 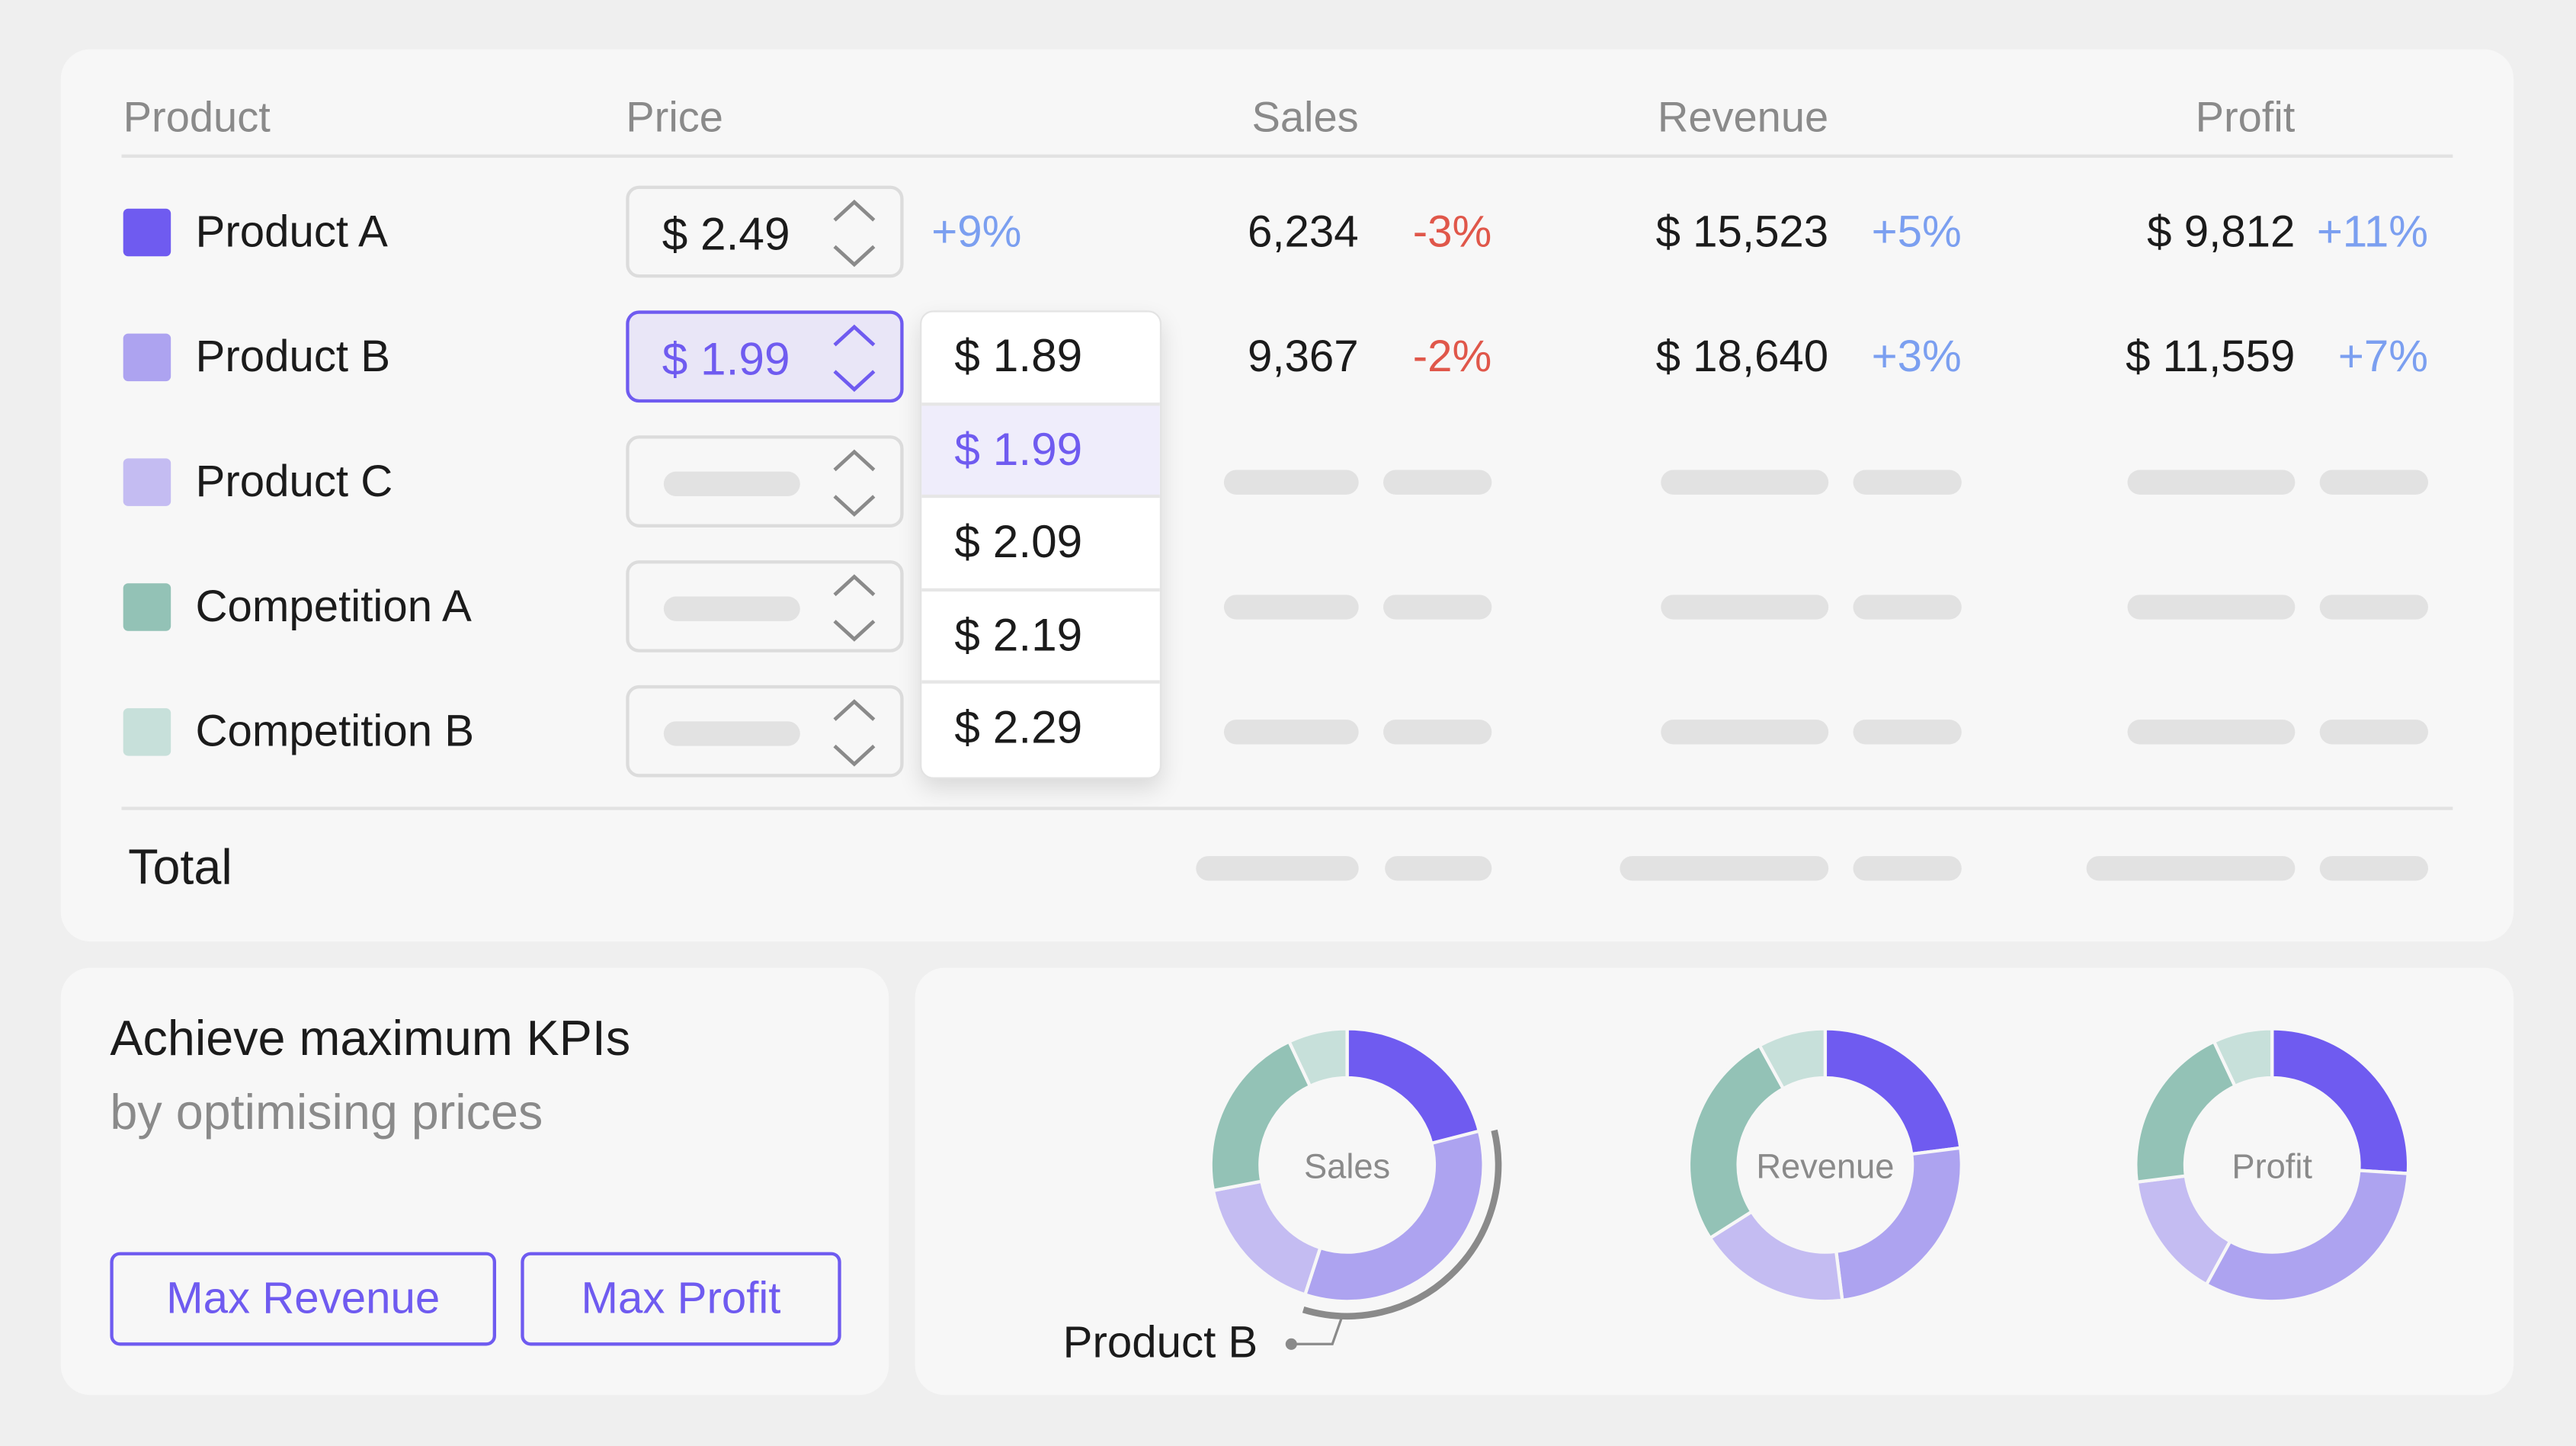 What do you see at coordinates (1743, 117) in the screenshot?
I see `header-revenue: Revenue` at bounding box center [1743, 117].